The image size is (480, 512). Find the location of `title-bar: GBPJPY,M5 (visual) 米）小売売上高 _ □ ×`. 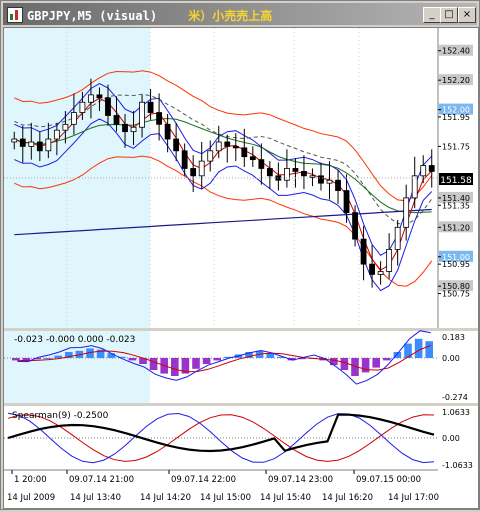

title-bar: GBPJPY,M5 (visual) 米）小売売上高 _ □ × is located at coordinates (240, 14).